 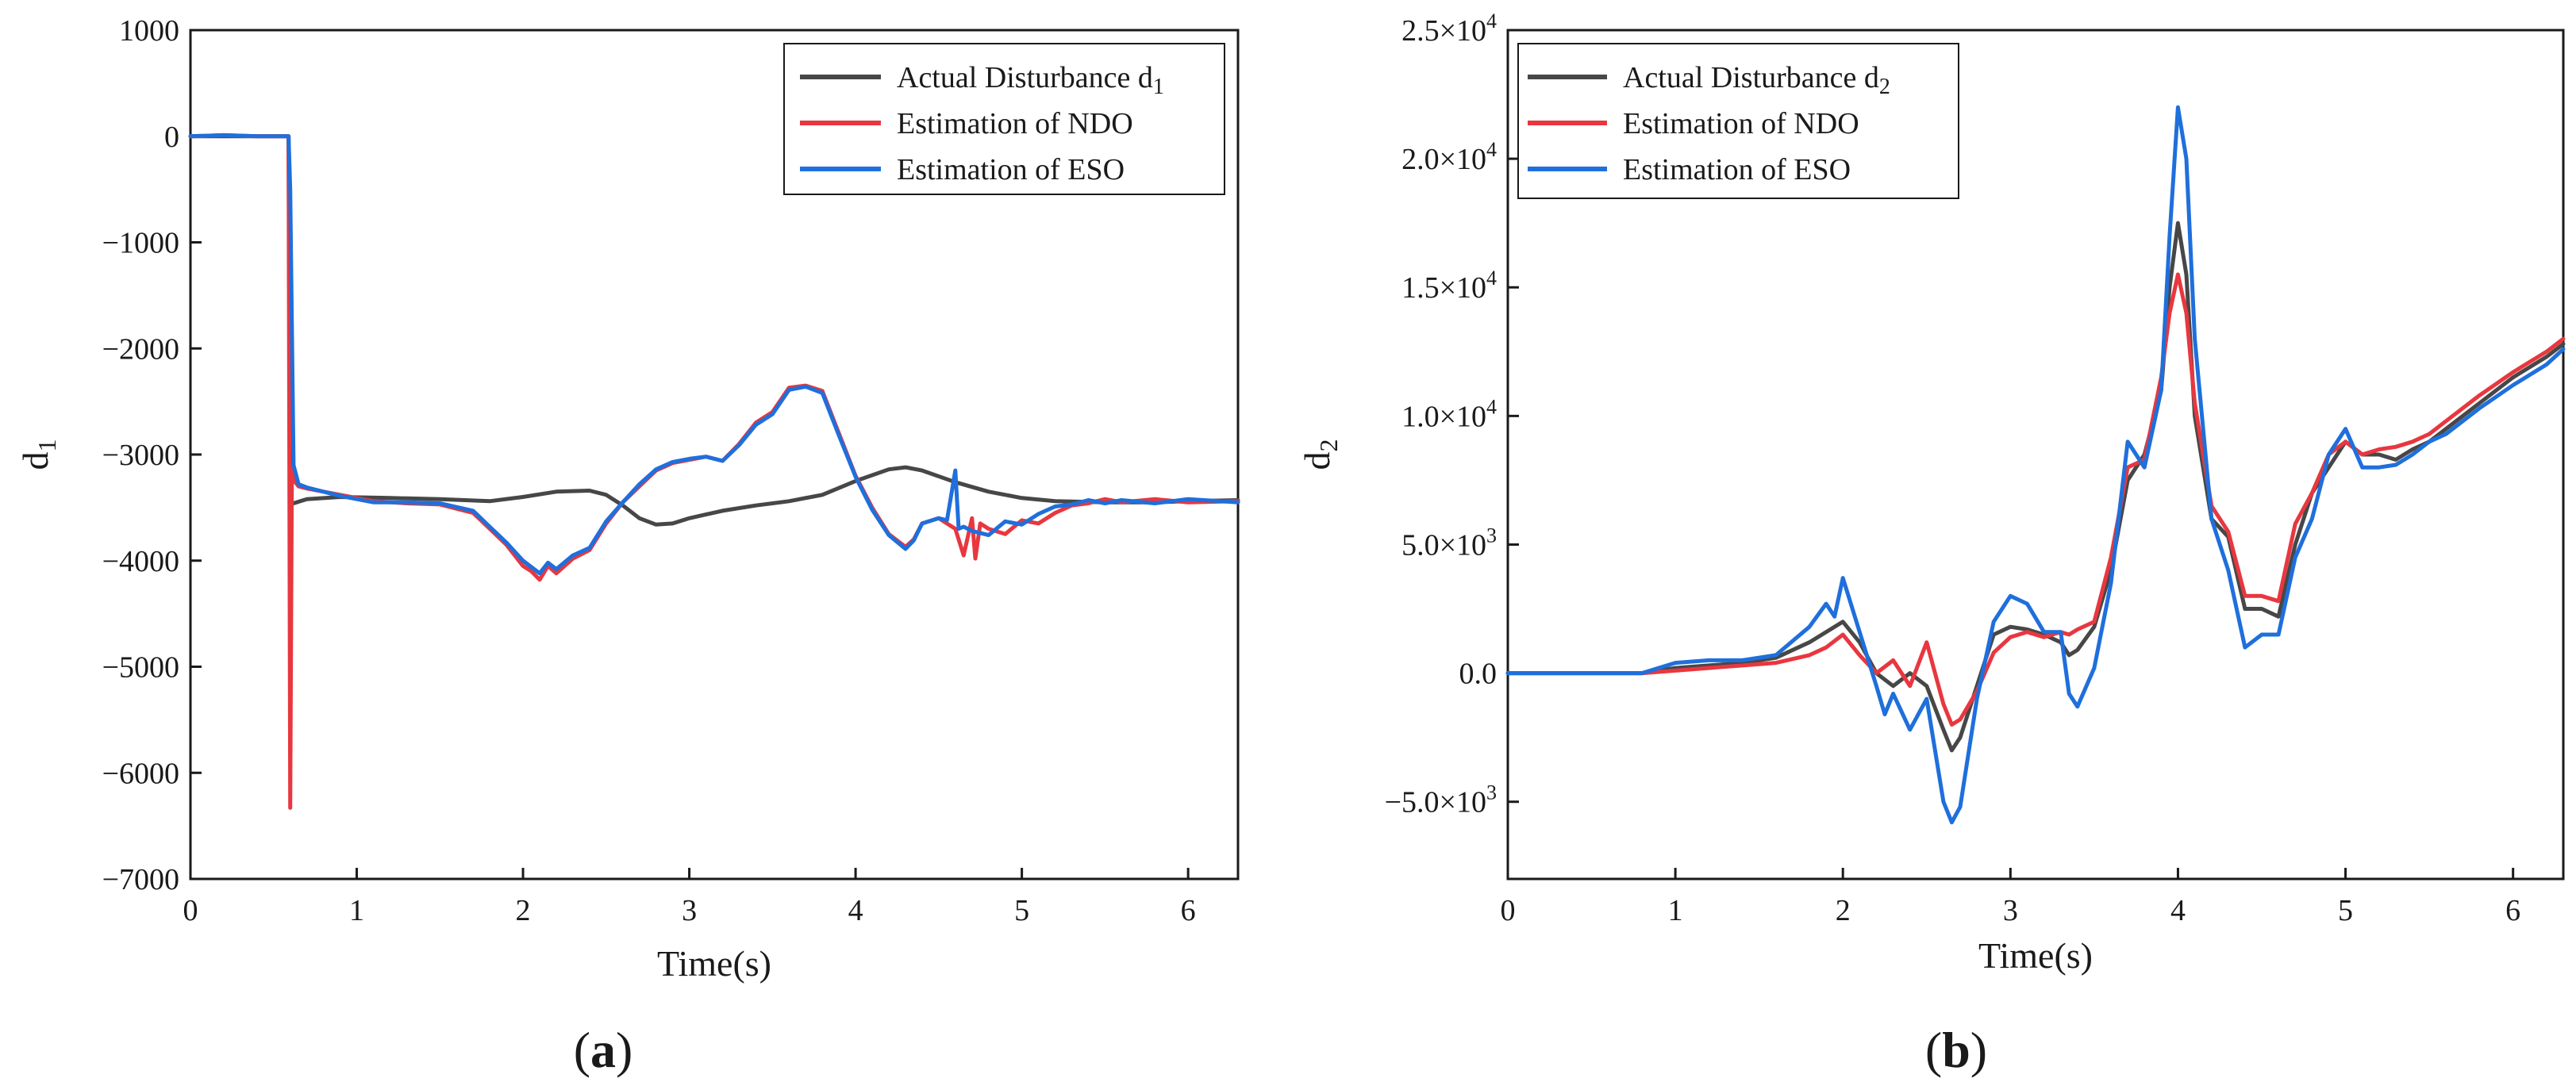 What do you see at coordinates (1449, 29) in the screenshot?
I see `y-tick-label-b: 2.5×10⁴` at bounding box center [1449, 29].